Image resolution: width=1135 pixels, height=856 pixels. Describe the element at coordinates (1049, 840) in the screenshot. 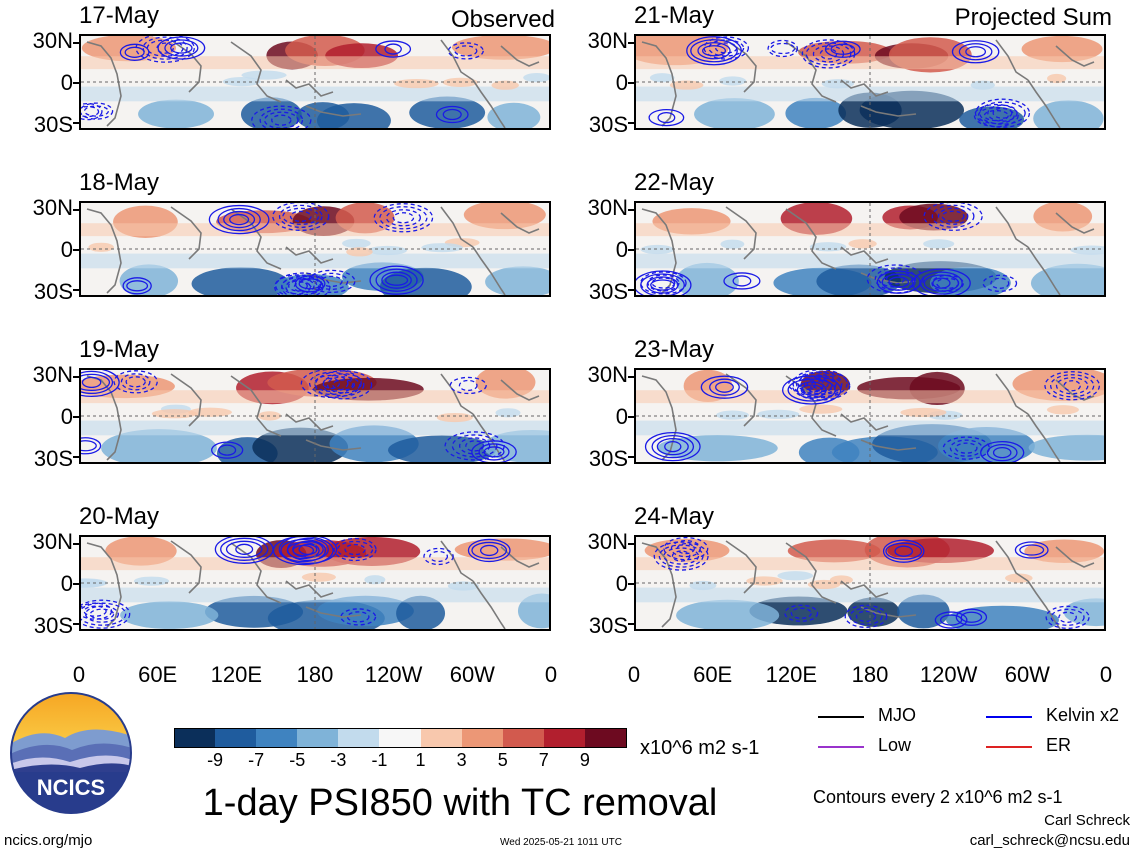

I see `author-email: carl_schreck@ncsu.edu` at that location.